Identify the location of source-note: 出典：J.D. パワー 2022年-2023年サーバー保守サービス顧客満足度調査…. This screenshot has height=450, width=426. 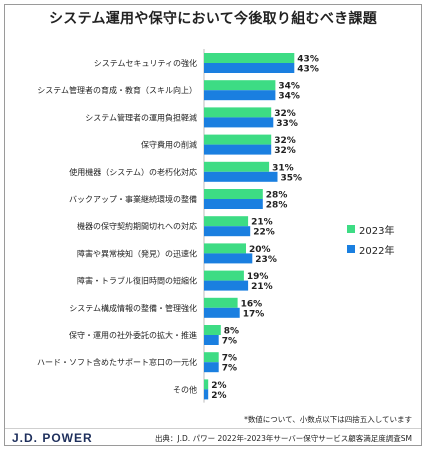
(283, 438).